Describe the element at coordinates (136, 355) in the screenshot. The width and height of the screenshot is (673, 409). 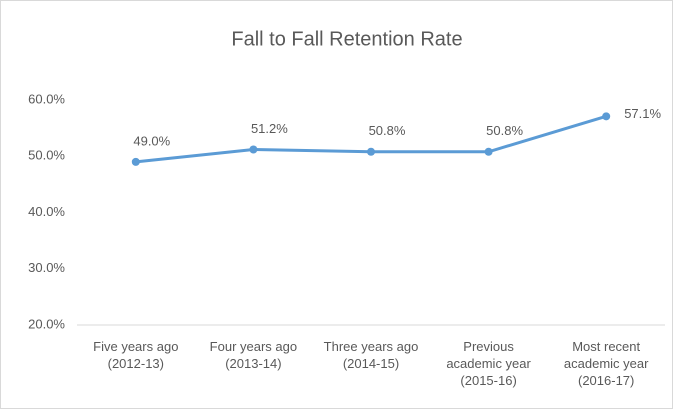
I see `x-tick-label: Five years ago (2012-13)` at that location.